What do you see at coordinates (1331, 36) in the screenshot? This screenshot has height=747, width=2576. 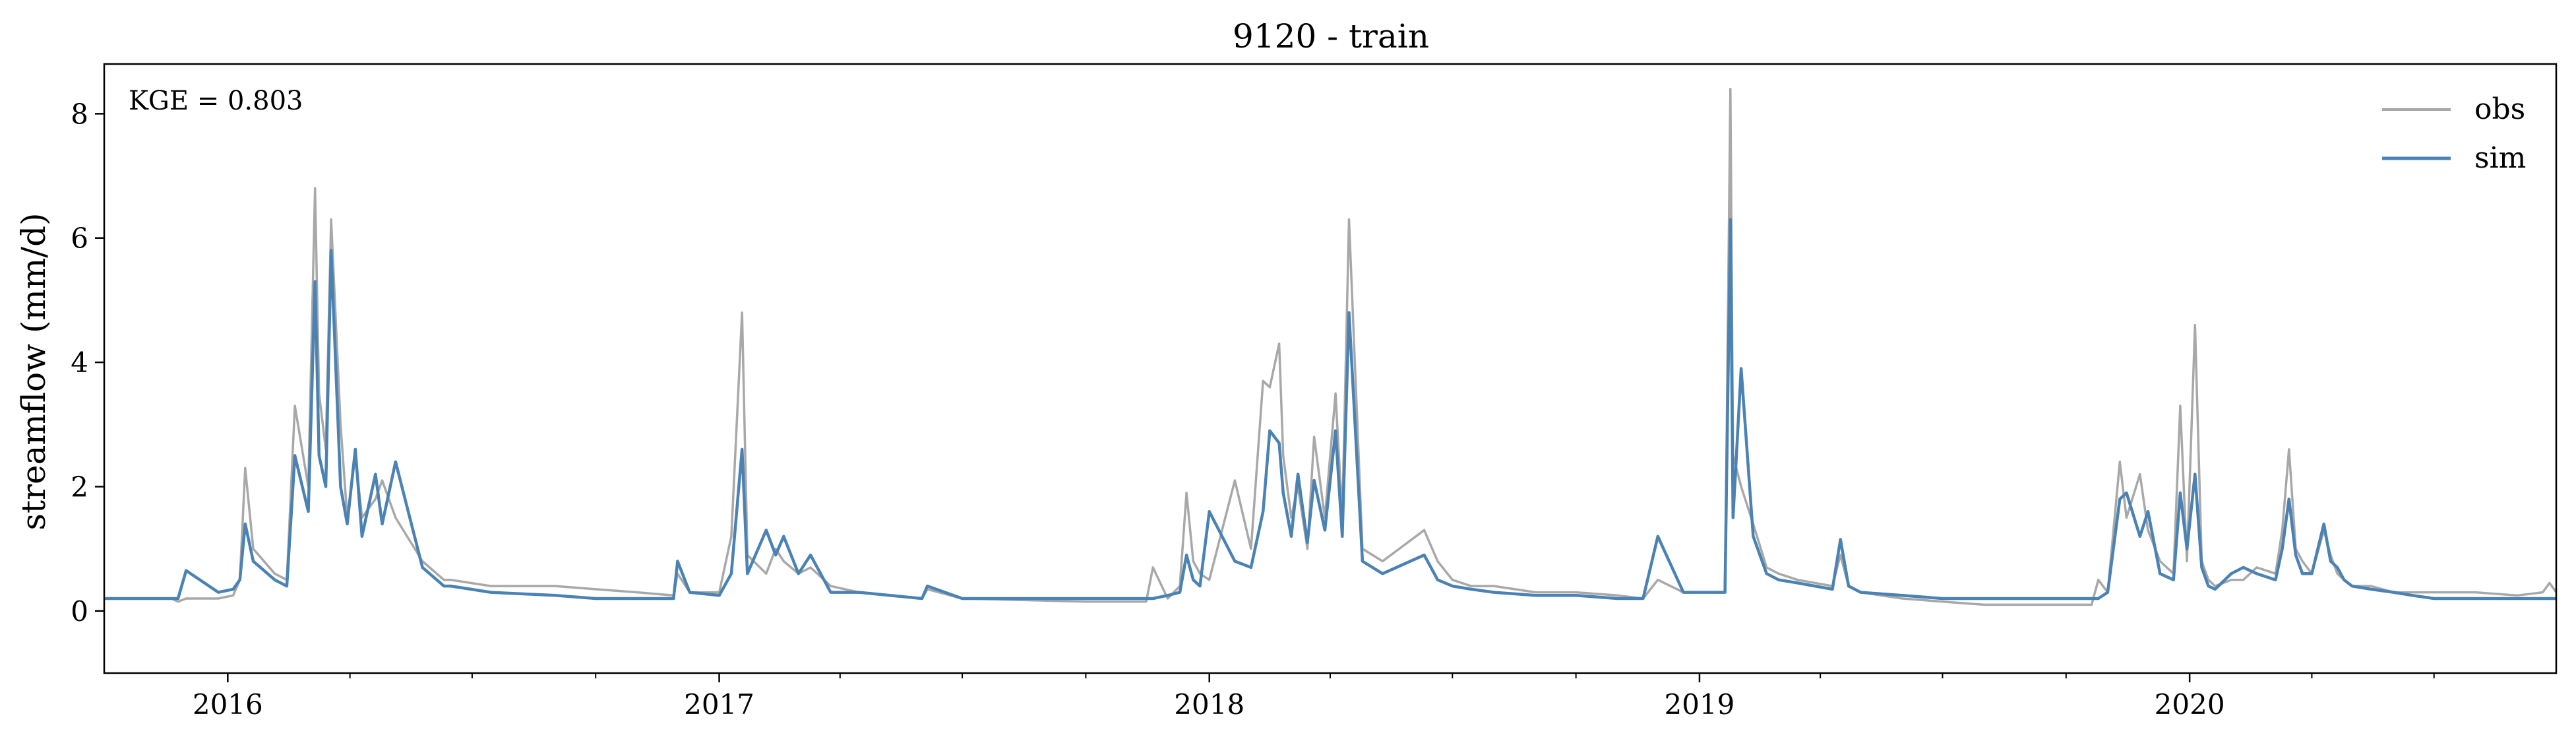 I see `chart-title: 9120 - train` at bounding box center [1331, 36].